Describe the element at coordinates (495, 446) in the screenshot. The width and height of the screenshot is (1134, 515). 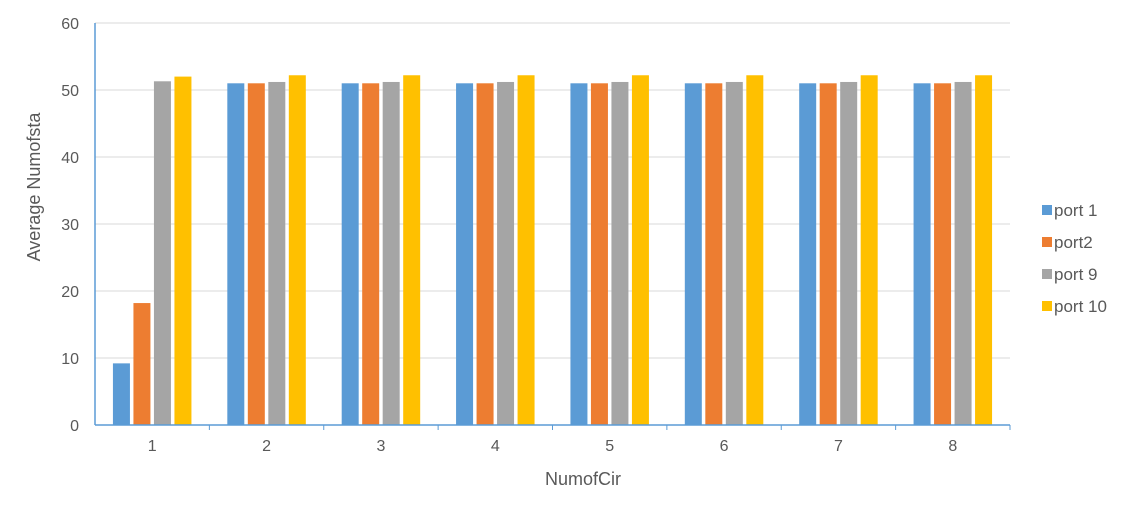
I see `x-tick-label: 4` at that location.